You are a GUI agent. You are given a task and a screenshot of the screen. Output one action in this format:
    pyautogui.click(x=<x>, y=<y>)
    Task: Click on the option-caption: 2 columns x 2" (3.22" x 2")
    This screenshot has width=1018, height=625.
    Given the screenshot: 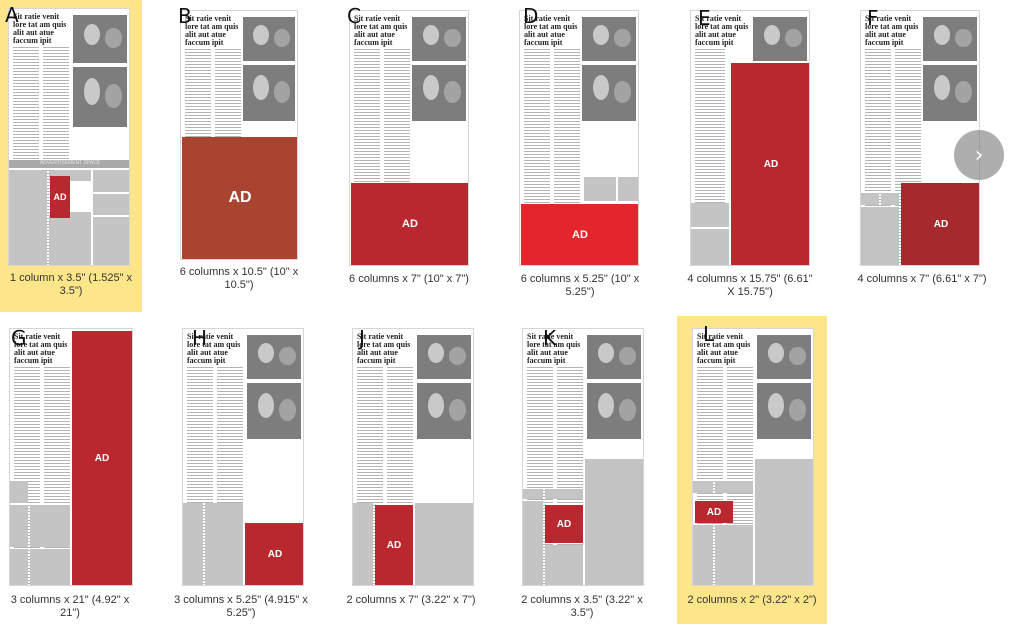 What is the action you would take?
    pyautogui.click(x=752, y=600)
    